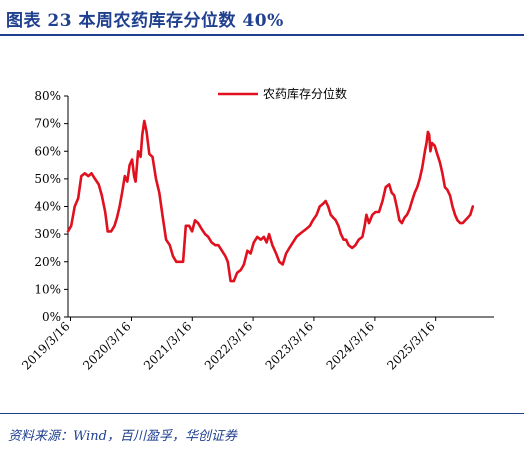 The height and width of the screenshot is (450, 524). What do you see at coordinates (51, 317) in the screenshot?
I see `y-tick-label: 0%` at bounding box center [51, 317].